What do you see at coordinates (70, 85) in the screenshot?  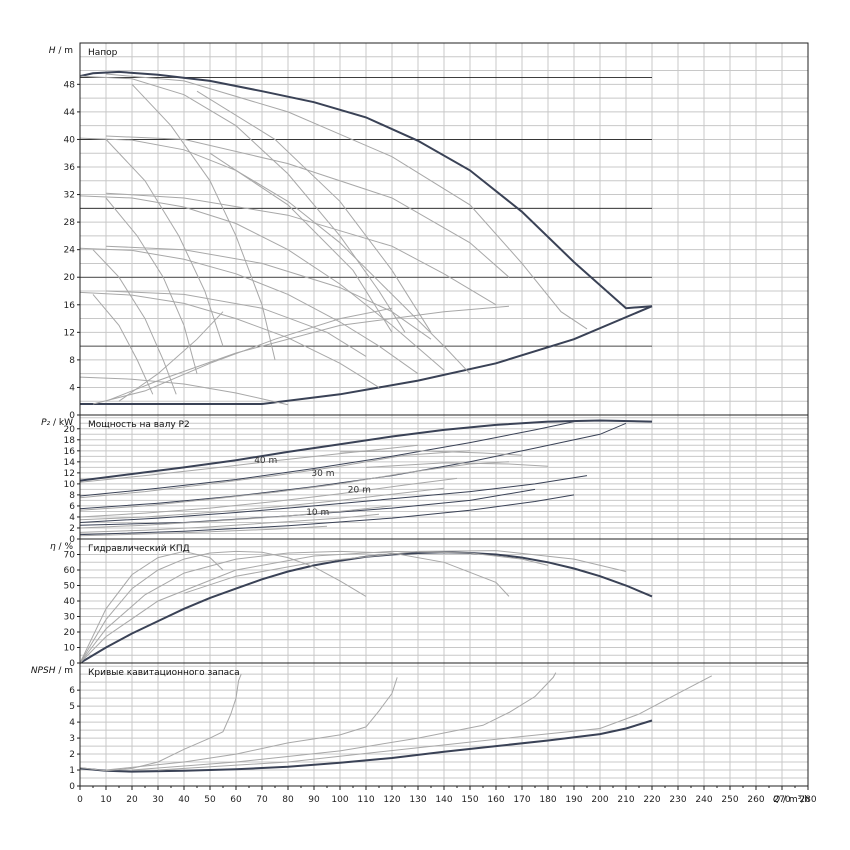 I see `y-tick-label: 48` at bounding box center [70, 85].